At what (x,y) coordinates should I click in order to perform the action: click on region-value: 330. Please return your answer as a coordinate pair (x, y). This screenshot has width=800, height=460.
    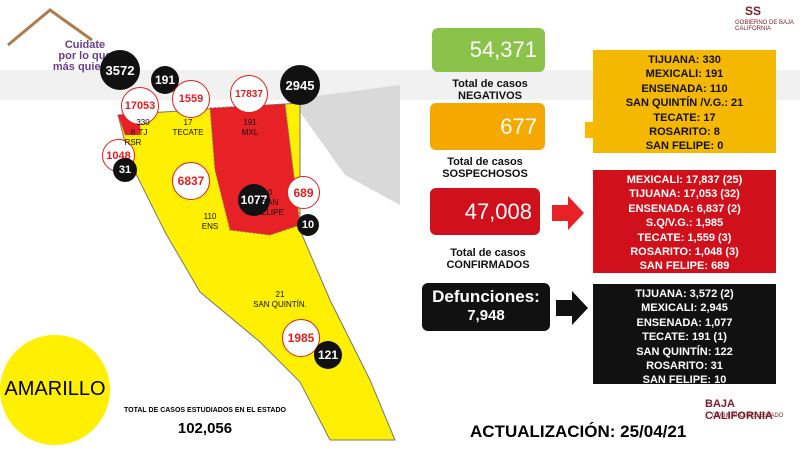
    Looking at the image, I should click on (143, 122).